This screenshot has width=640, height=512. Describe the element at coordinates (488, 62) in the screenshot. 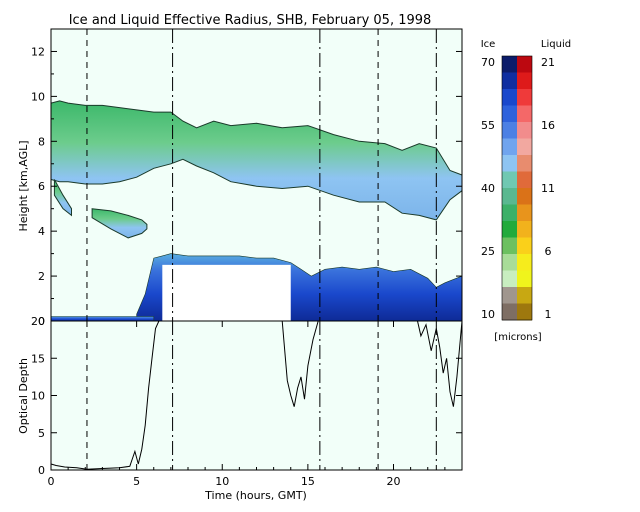

I see `colorbar-ice-tick-0: 70` at that location.